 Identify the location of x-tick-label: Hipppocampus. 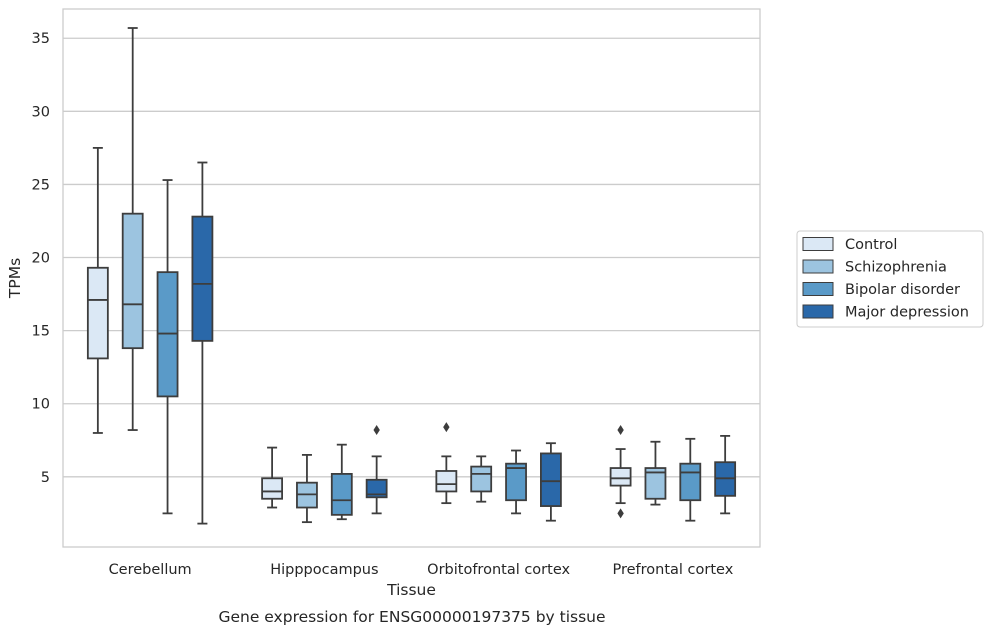
(324, 570).